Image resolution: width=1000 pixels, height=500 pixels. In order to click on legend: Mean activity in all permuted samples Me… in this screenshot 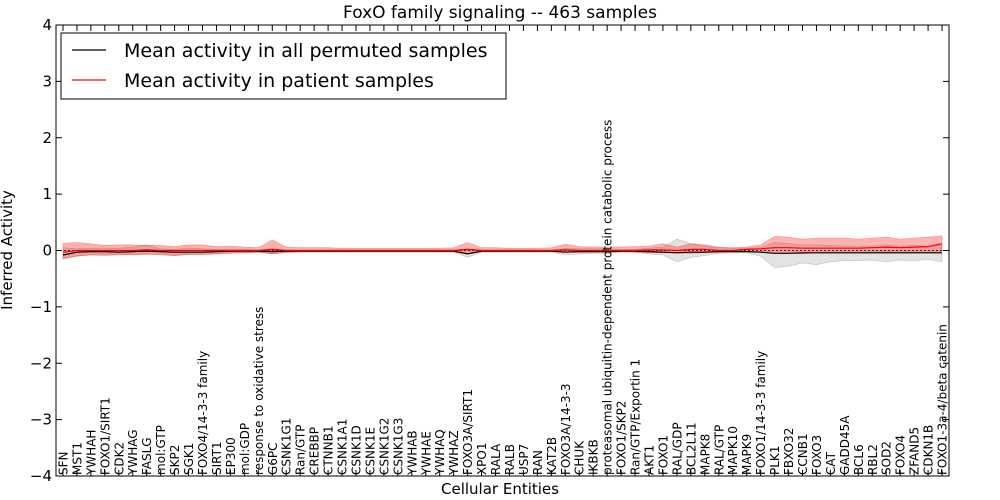, I will do `click(283, 66)`.